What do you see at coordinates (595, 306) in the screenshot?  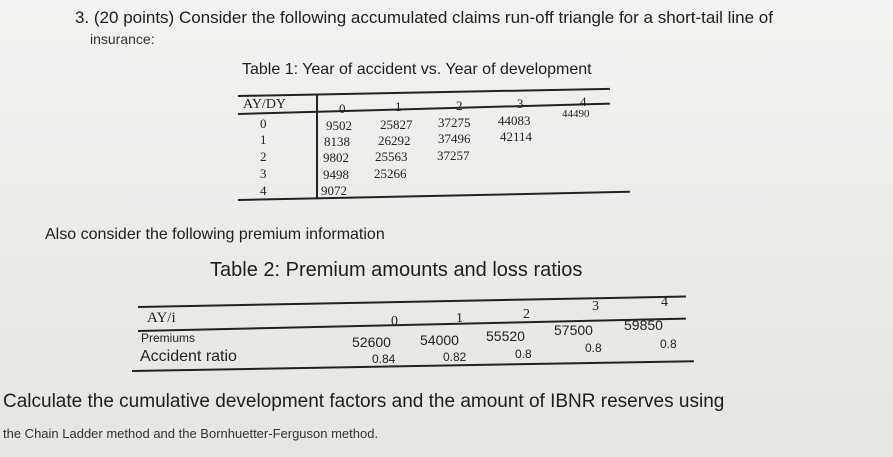 I see `table2-year: 3` at bounding box center [595, 306].